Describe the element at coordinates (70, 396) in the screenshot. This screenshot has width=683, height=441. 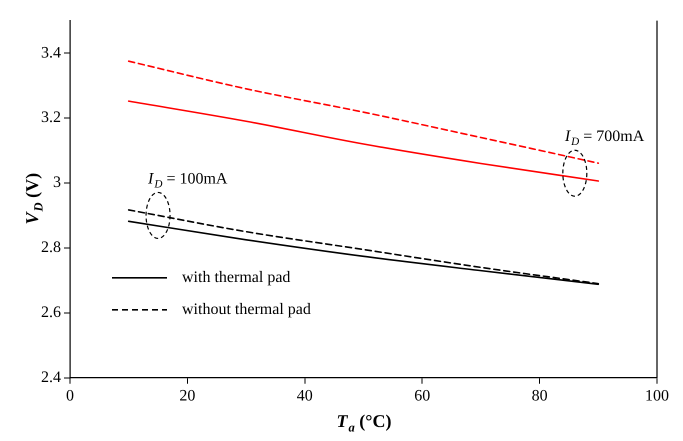
I see `x-tick-label: 0` at that location.